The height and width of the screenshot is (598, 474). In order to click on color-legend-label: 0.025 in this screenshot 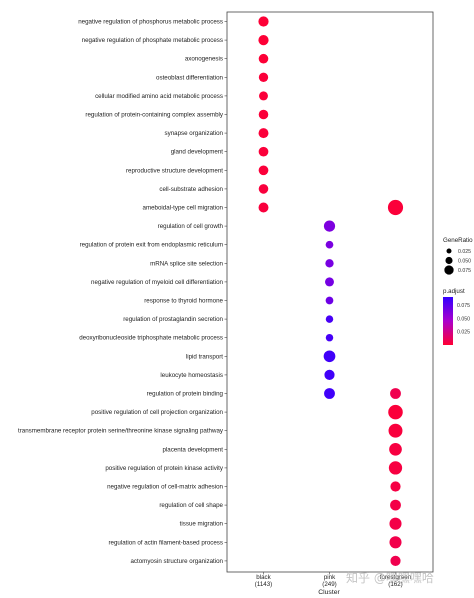, I will do `click(463, 333)`.